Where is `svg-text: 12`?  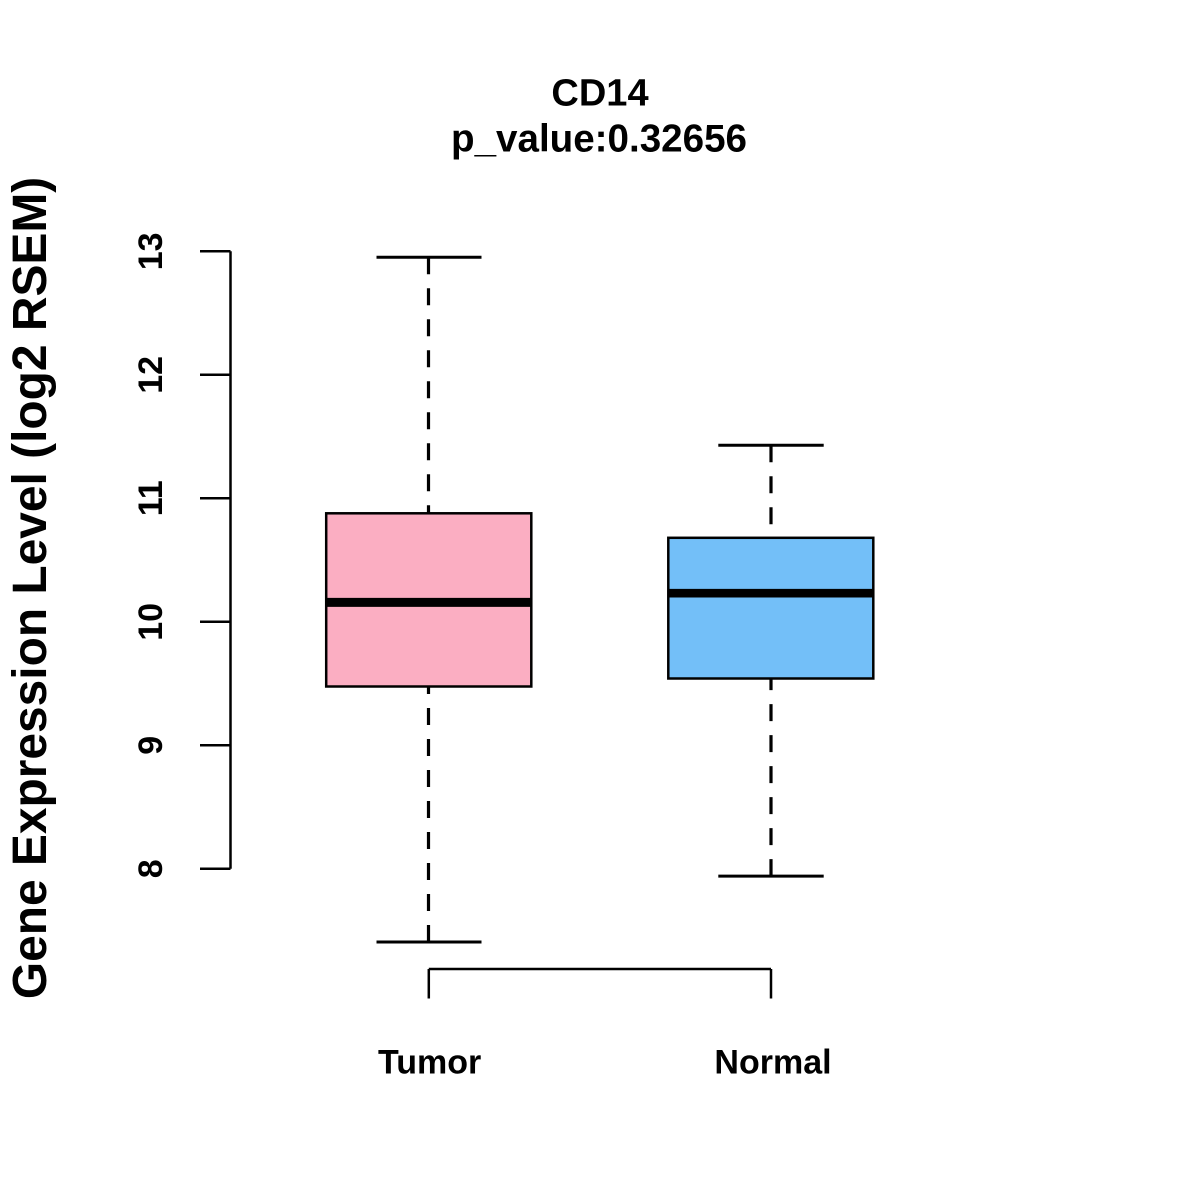
svg-text: 12 is located at coordinates (151, 375).